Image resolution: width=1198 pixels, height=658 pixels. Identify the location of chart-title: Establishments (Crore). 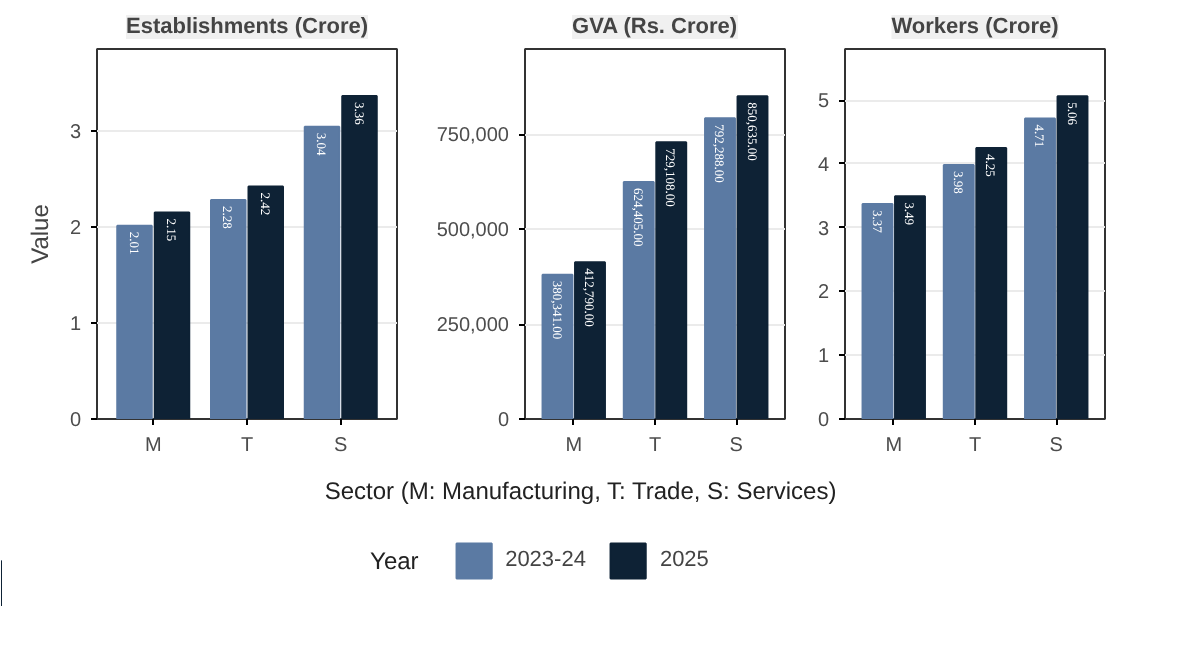
(247, 27).